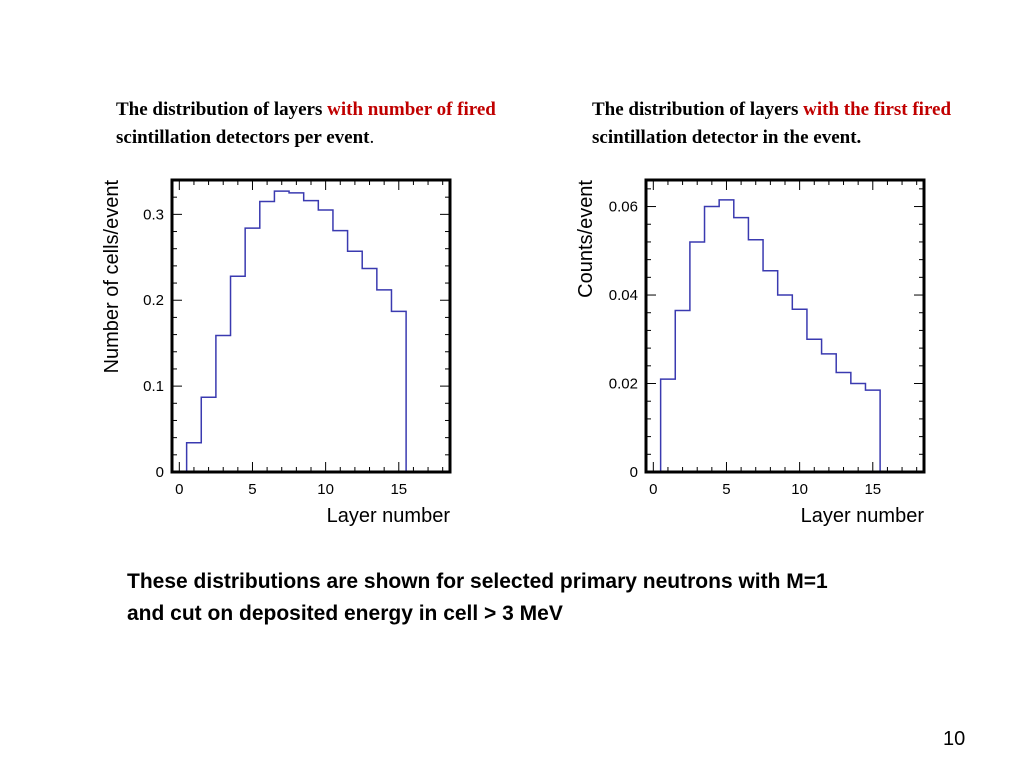 The height and width of the screenshot is (768, 1024). Describe the element at coordinates (372, 137) in the screenshot. I see `caption-suffix: .` at that location.